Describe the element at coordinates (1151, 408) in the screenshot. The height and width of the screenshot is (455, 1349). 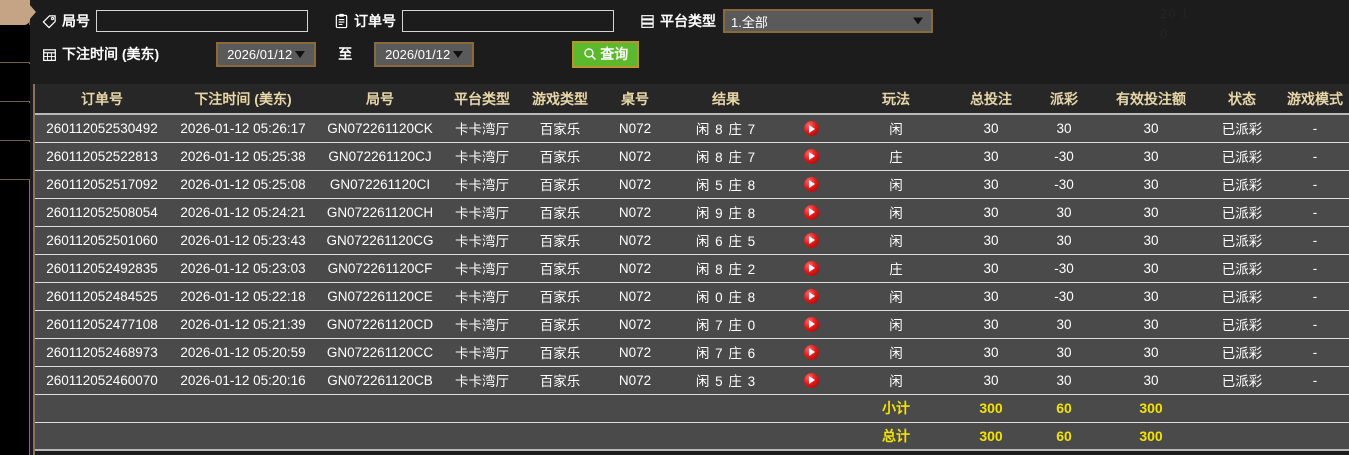
I see `summary-valid-bet: 300` at that location.